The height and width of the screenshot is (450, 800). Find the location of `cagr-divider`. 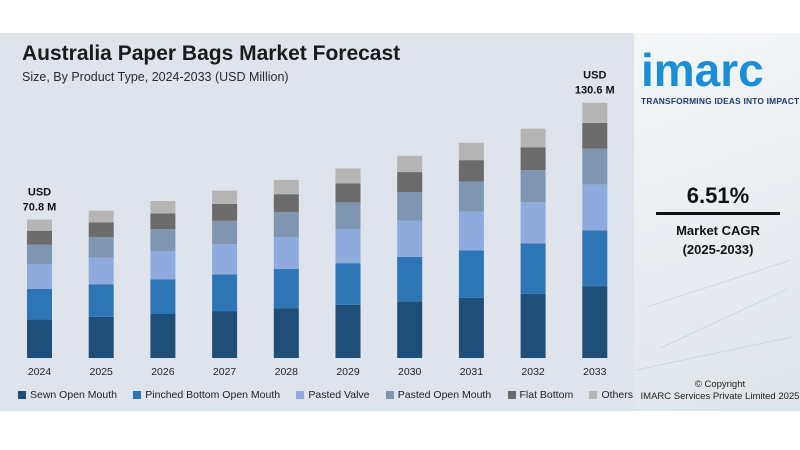

cagr-divider is located at coordinates (718, 213).